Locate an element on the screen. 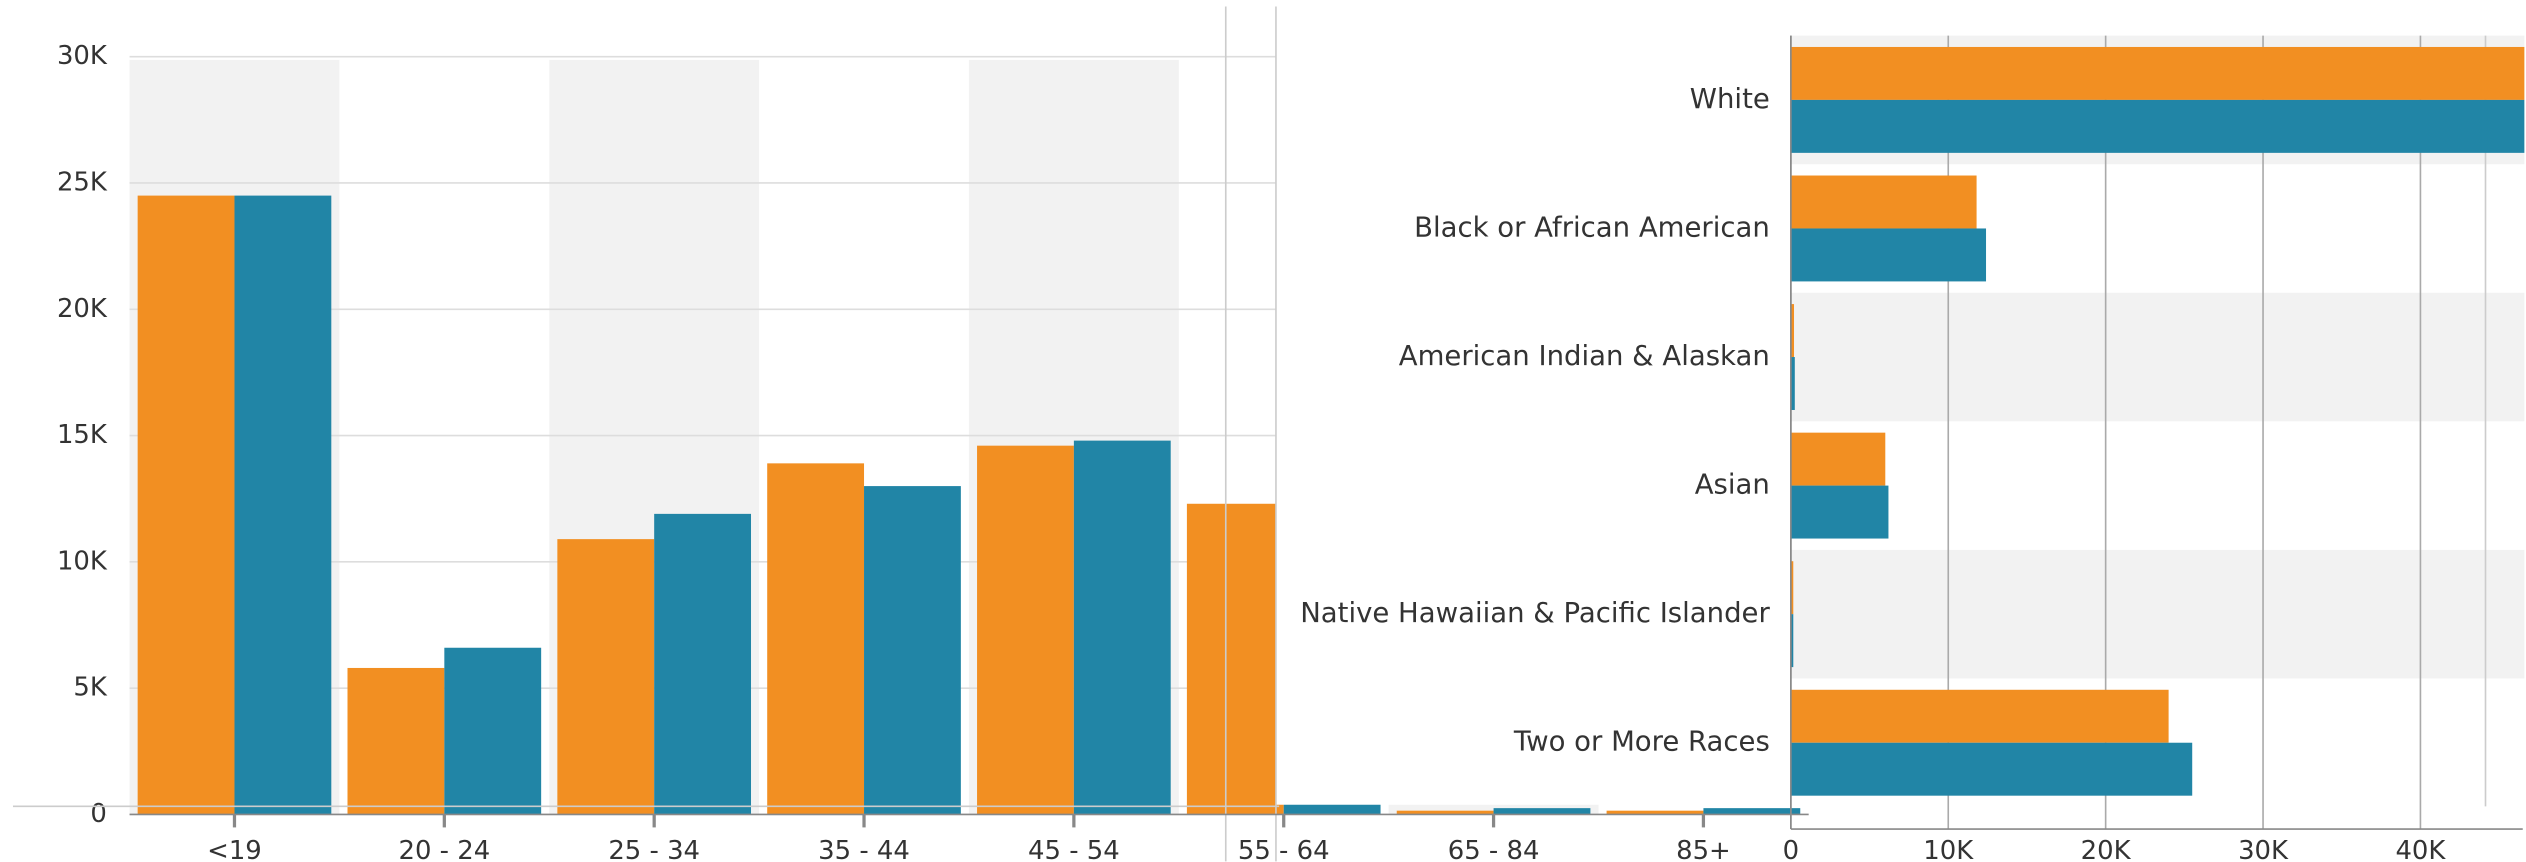  x-tick-label: 45 - 54 is located at coordinates (1074, 849).